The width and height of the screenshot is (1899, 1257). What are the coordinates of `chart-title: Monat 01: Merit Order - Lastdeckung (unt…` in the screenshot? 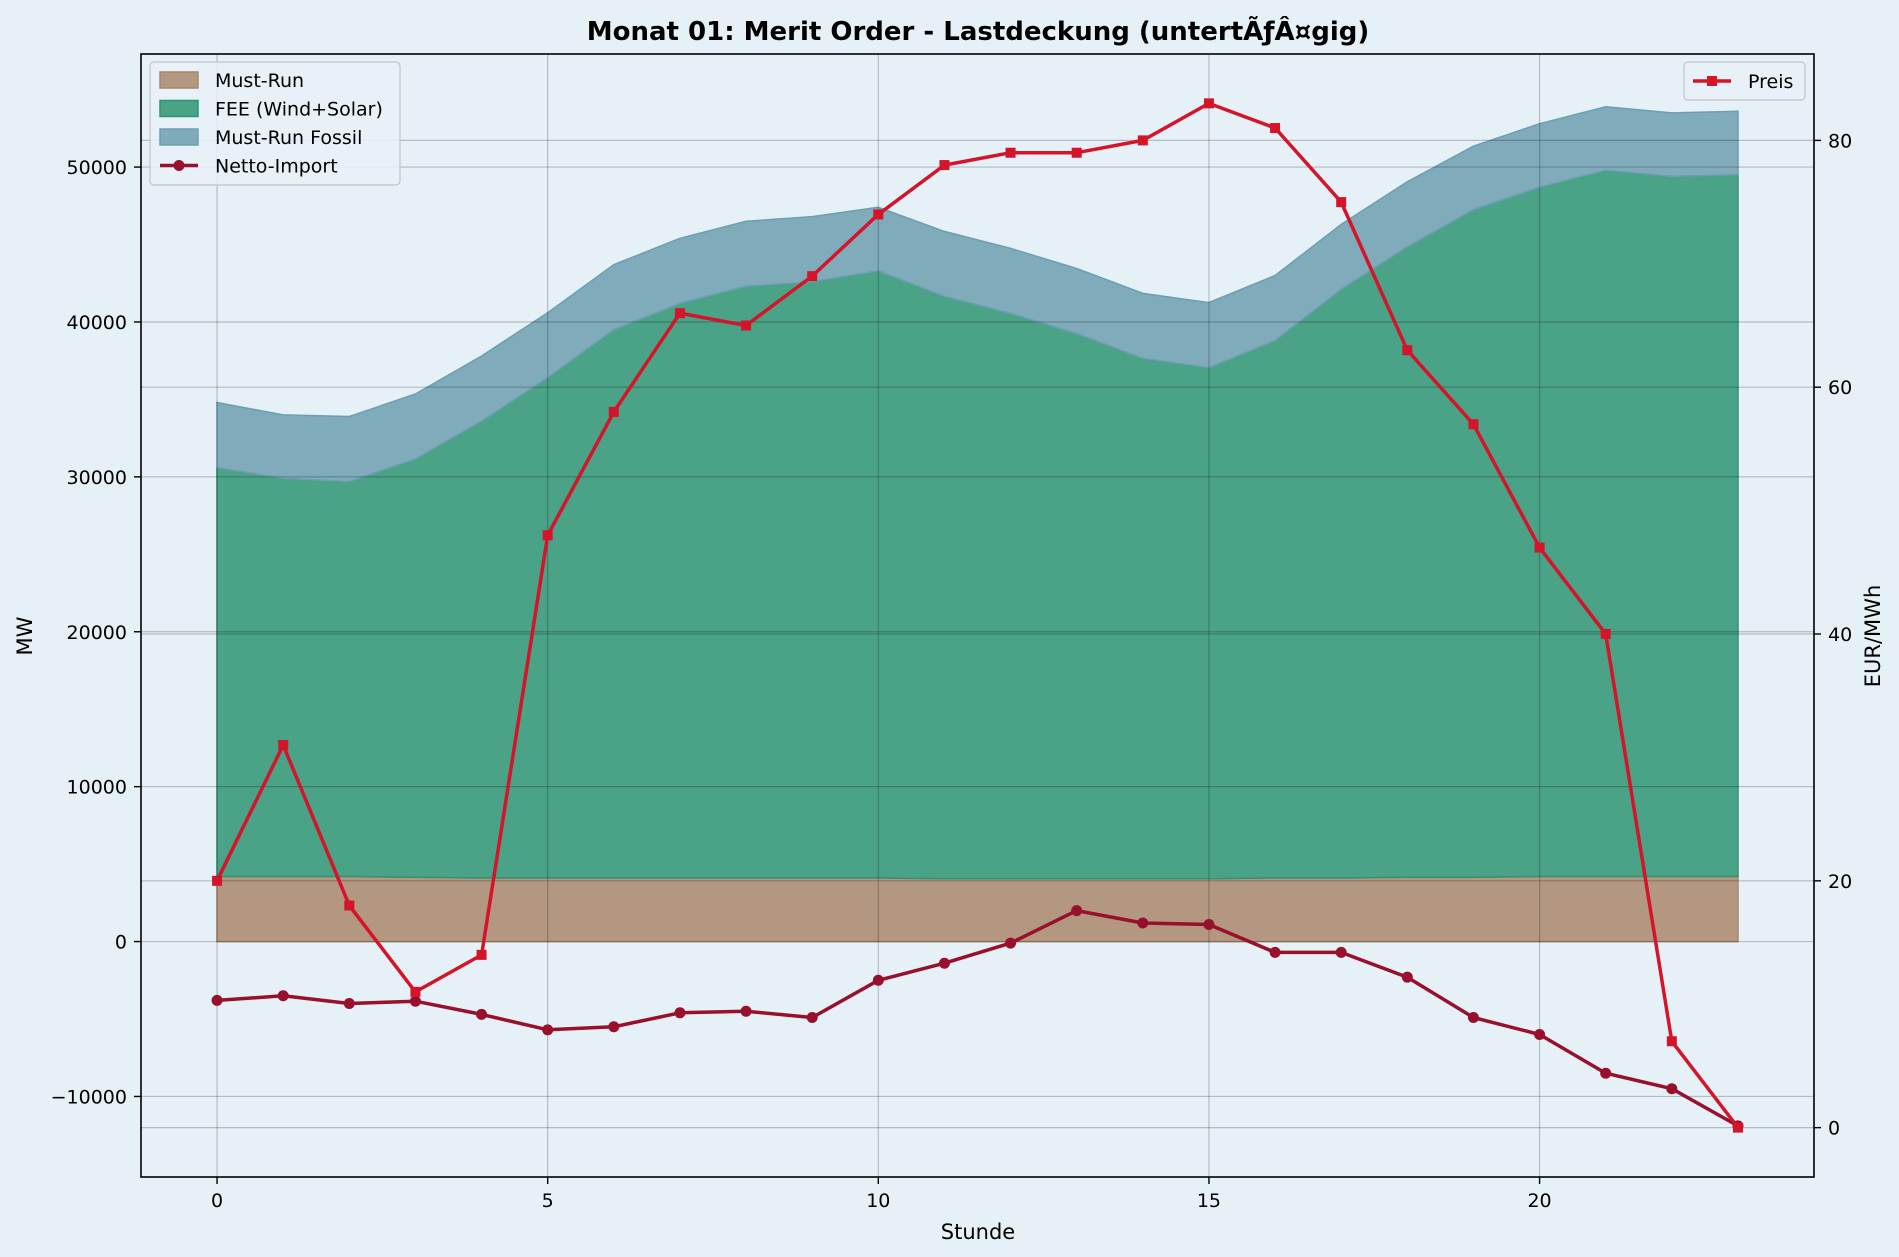 It's located at (978, 31).